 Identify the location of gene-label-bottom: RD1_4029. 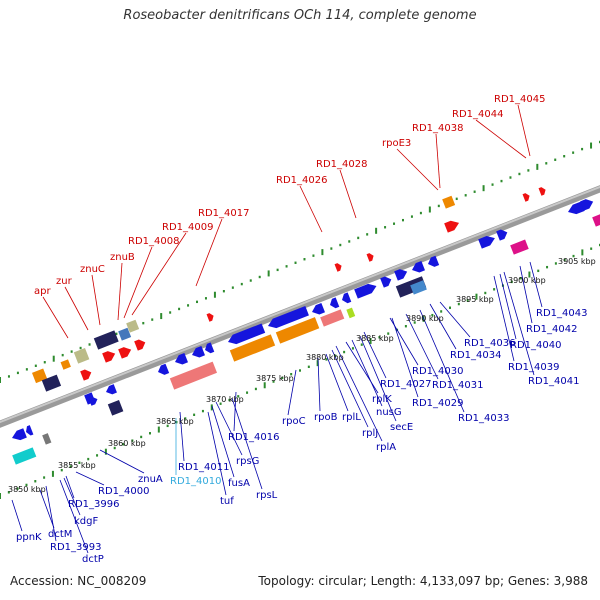
(437, 403).